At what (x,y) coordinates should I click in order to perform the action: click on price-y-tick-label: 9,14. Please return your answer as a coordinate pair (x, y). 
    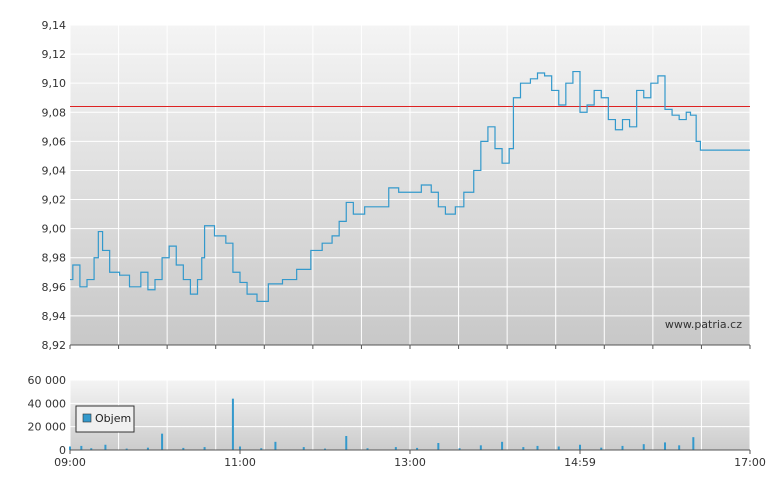
    Looking at the image, I should click on (54, 25).